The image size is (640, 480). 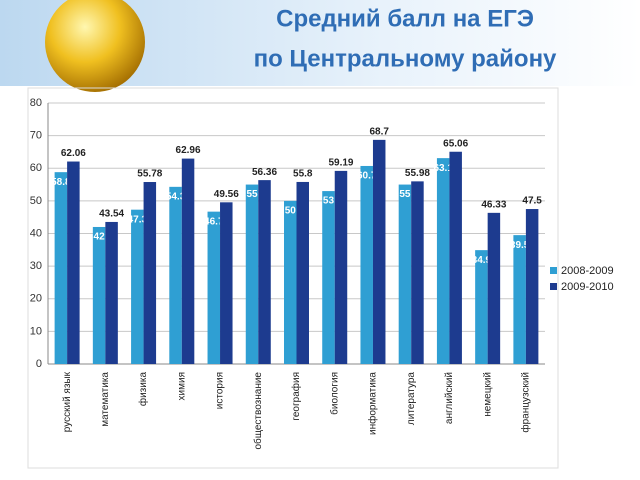 What do you see at coordinates (264, 172) in the screenshot?
I see `value-label: 56.36` at bounding box center [264, 172].